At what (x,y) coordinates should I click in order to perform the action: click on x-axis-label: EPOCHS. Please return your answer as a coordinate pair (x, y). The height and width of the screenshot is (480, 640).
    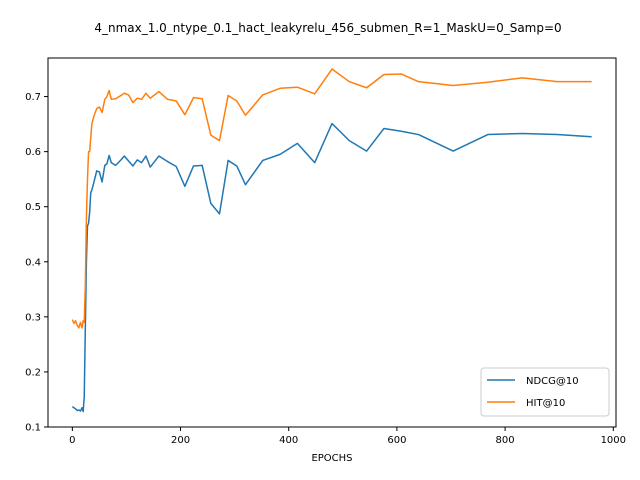
    Looking at the image, I should click on (331, 458).